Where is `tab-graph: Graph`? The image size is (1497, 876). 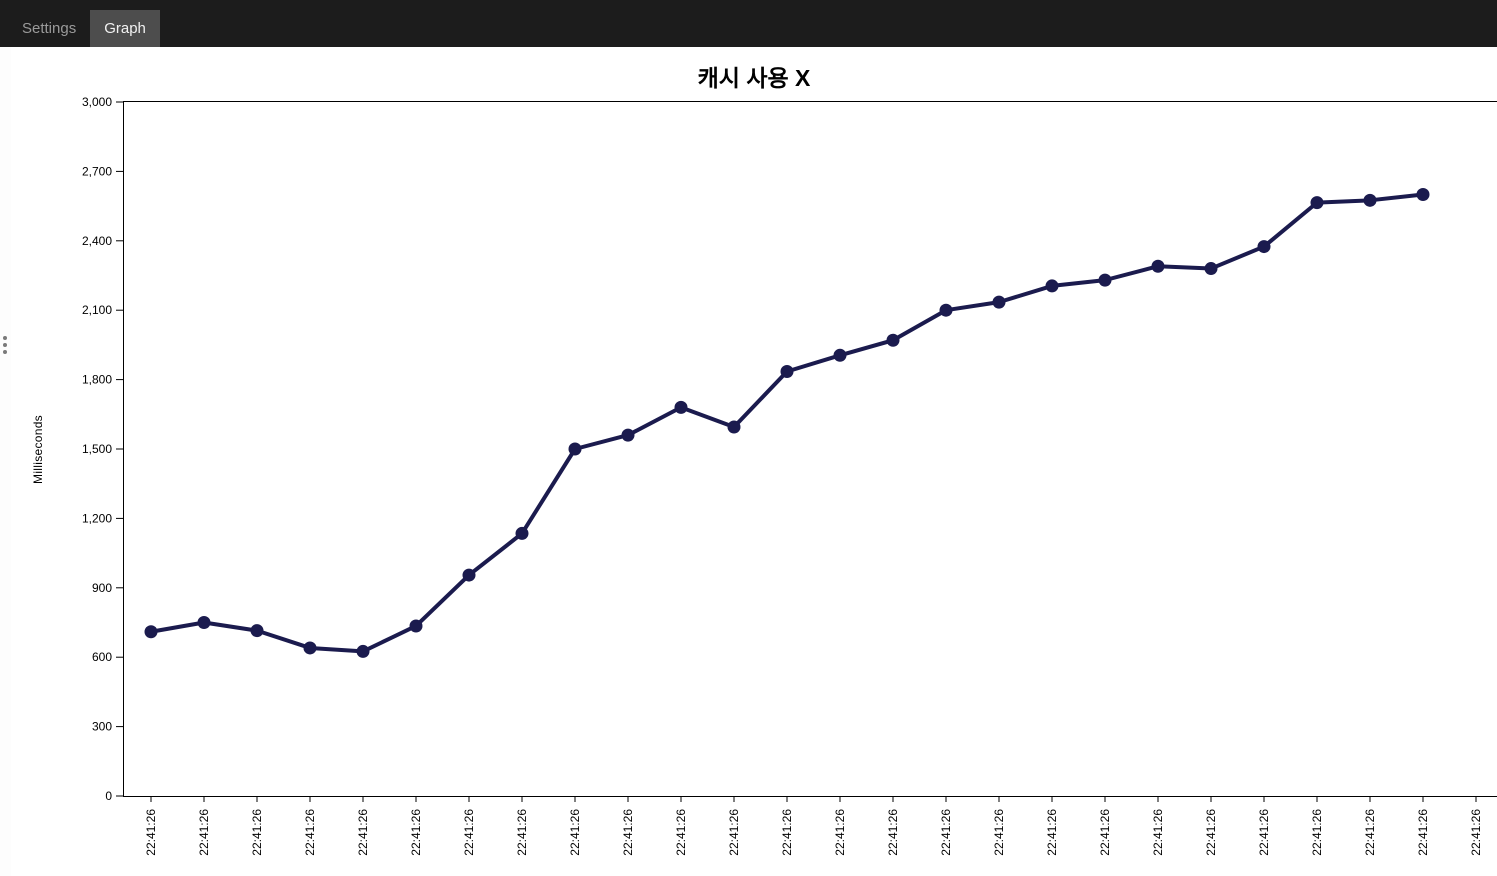
tab-graph: Graph is located at coordinates (125, 28).